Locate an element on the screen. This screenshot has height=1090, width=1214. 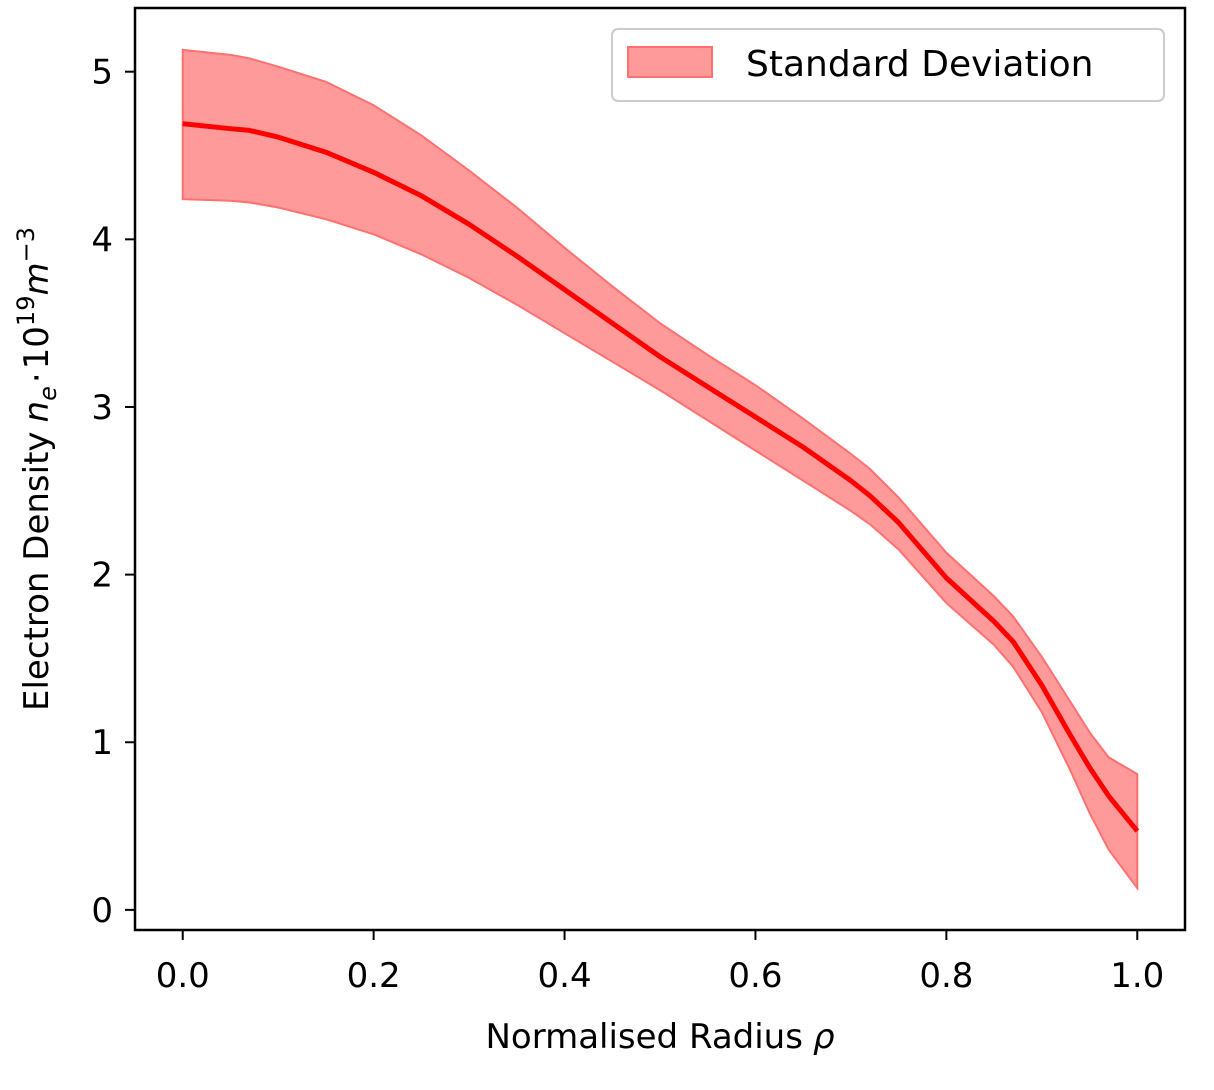
y-axis-label-symbol: n is located at coordinates (37, 412).